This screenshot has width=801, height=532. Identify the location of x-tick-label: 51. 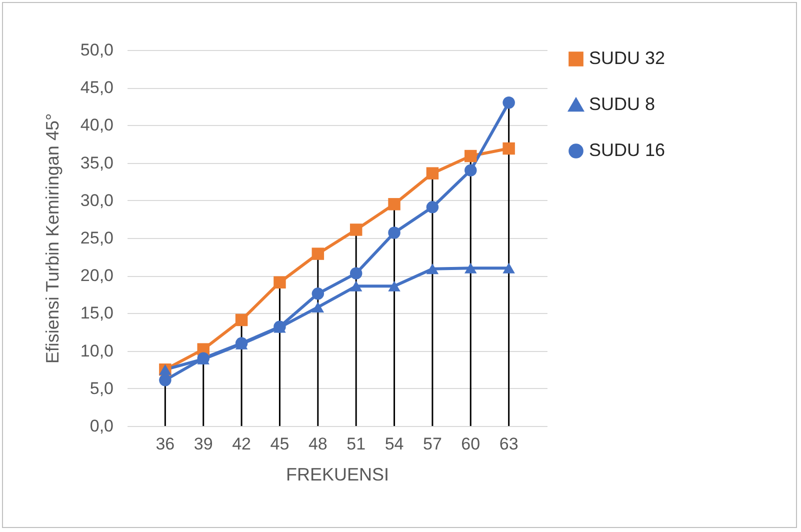
(356, 444).